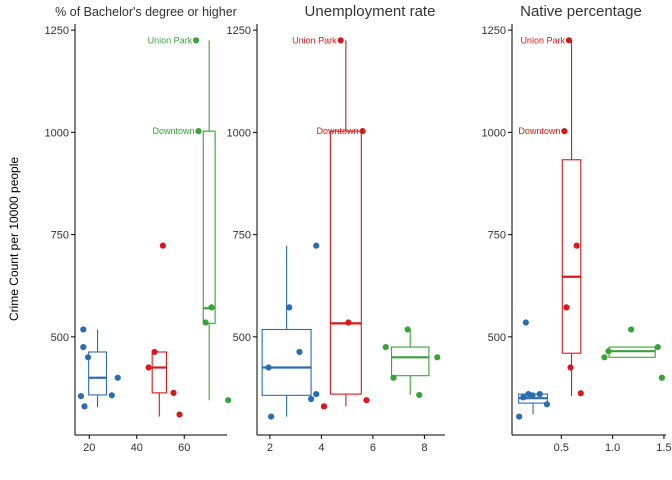 The height and width of the screenshot is (480, 672). I want to click on x-tick-label: 0.5, so click(561, 448).